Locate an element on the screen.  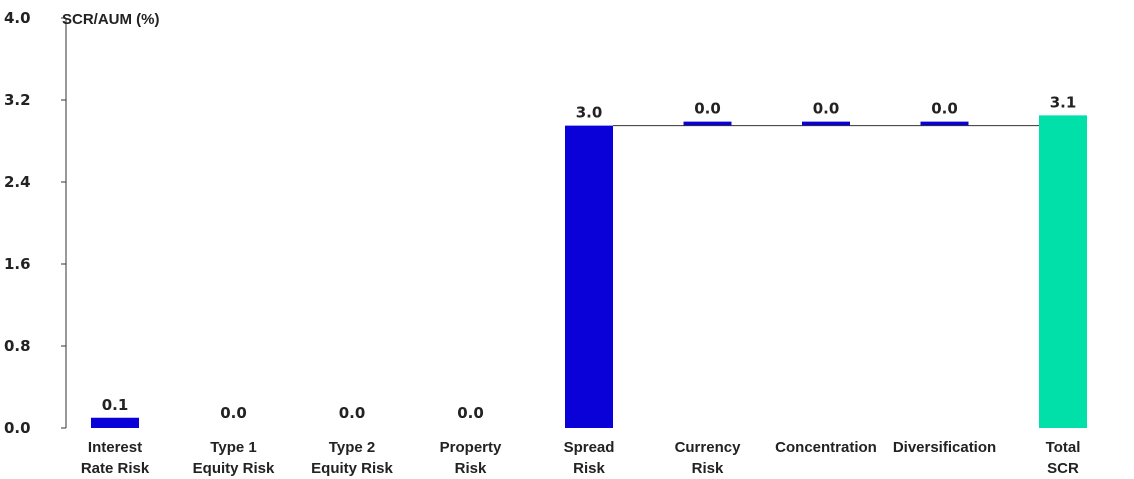
x-tick-label: Interest is located at coordinates (115, 447).